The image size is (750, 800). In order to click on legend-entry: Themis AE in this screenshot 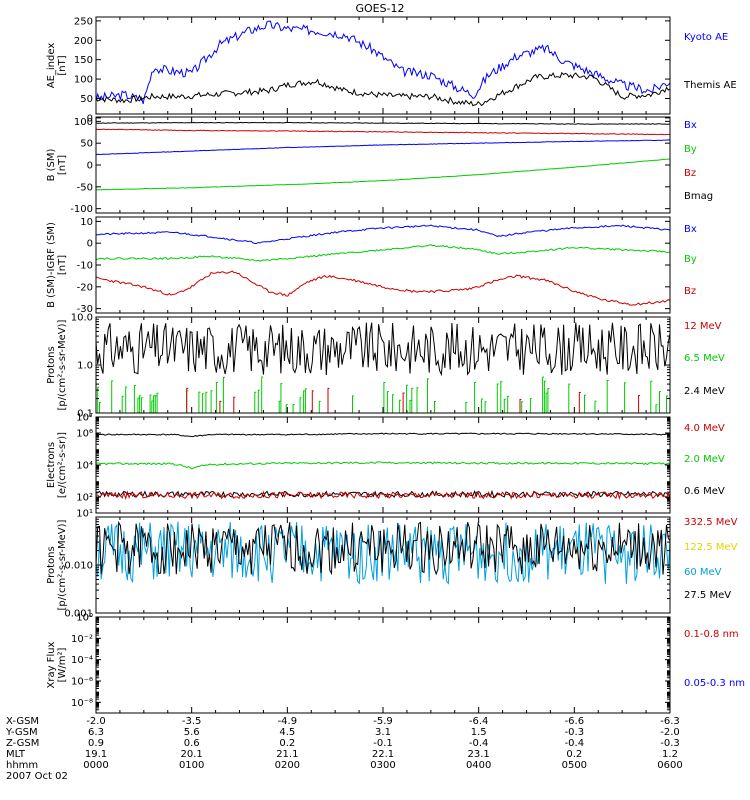, I will do `click(710, 85)`.